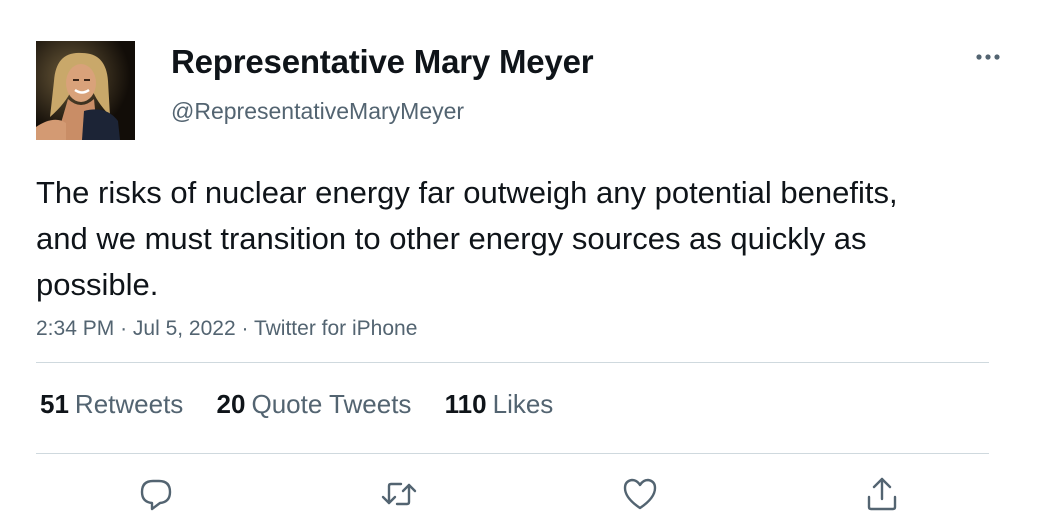  I want to click on retweets-stat: 51 Retweets, so click(111, 404).